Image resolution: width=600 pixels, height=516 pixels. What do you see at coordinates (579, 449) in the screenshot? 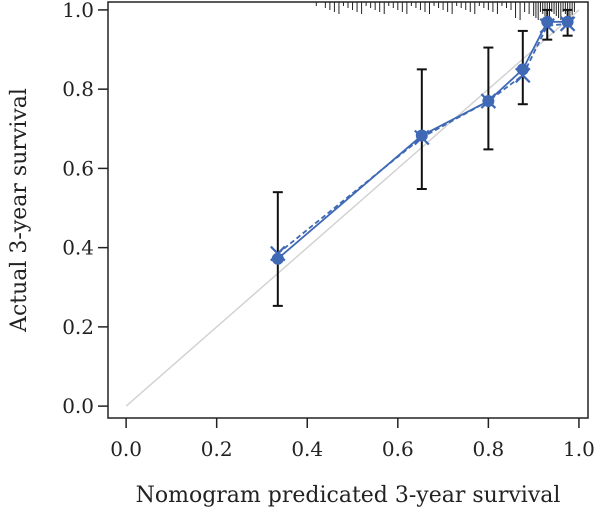
I see `x-tick-label: 1.0` at bounding box center [579, 449].